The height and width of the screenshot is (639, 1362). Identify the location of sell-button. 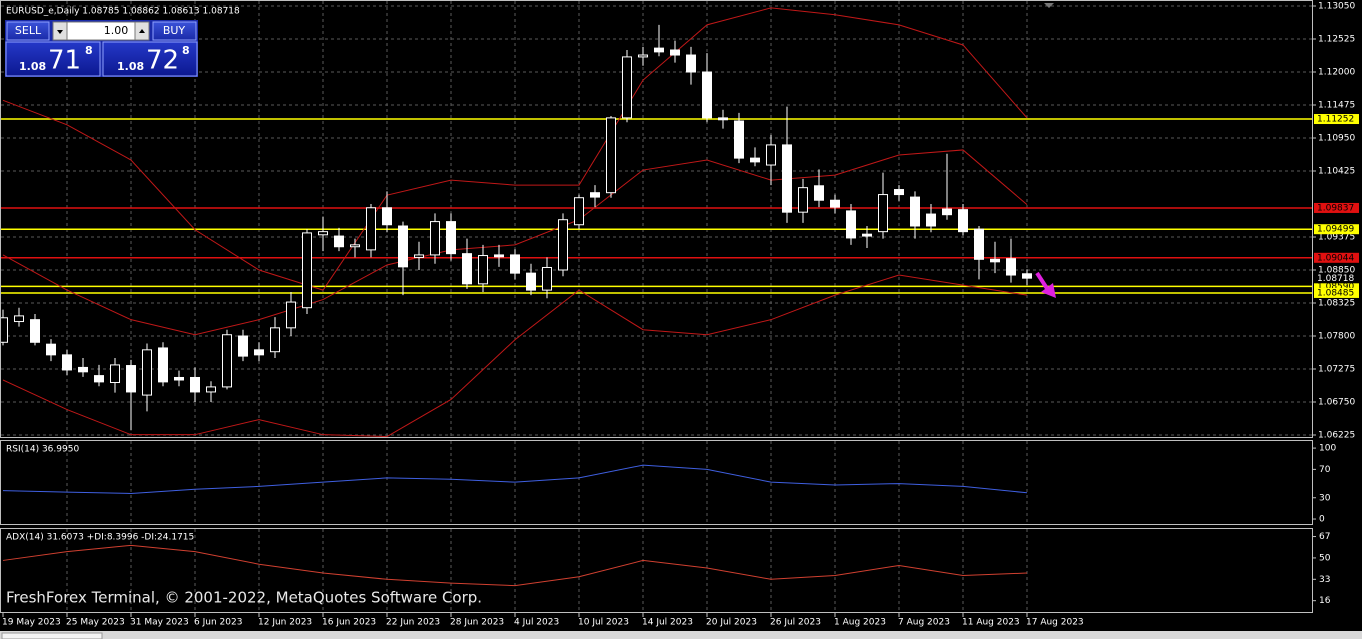
(28, 31).